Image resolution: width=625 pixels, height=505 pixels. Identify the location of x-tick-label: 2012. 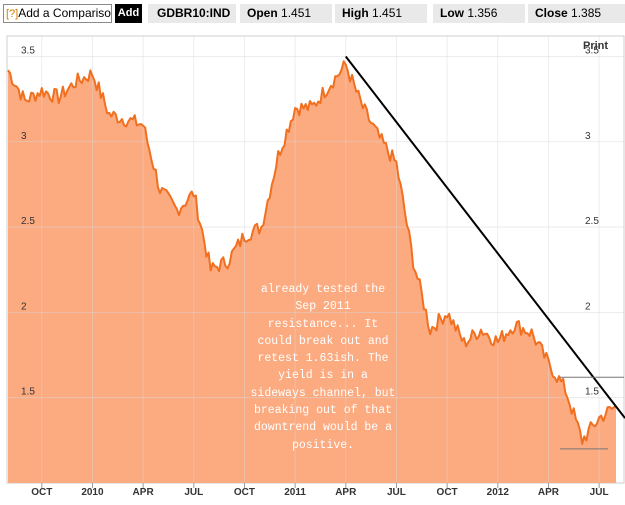
(498, 492).